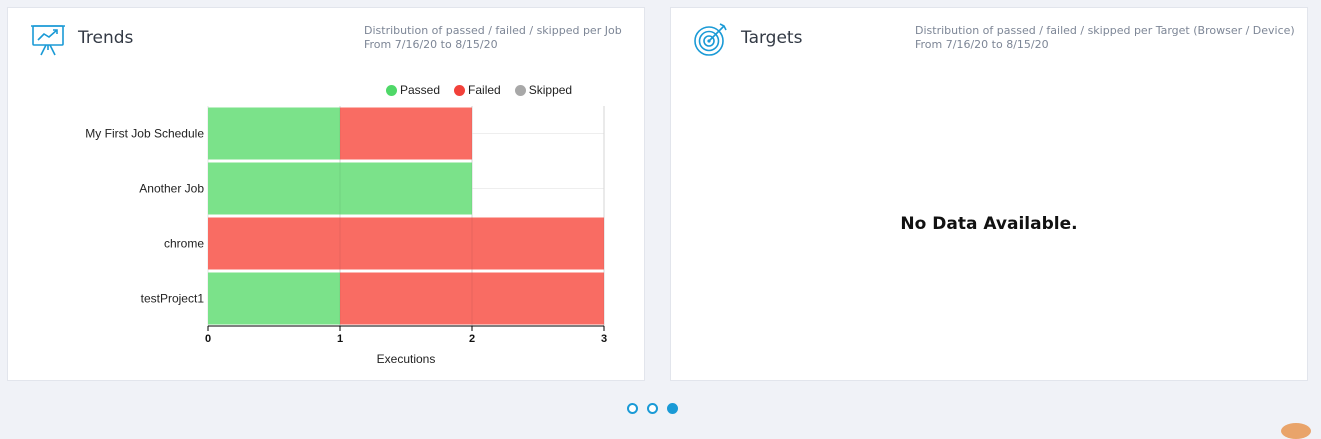 The image size is (1321, 439). Describe the element at coordinates (460, 90) in the screenshot. I see `legend-failed-swatch` at that location.